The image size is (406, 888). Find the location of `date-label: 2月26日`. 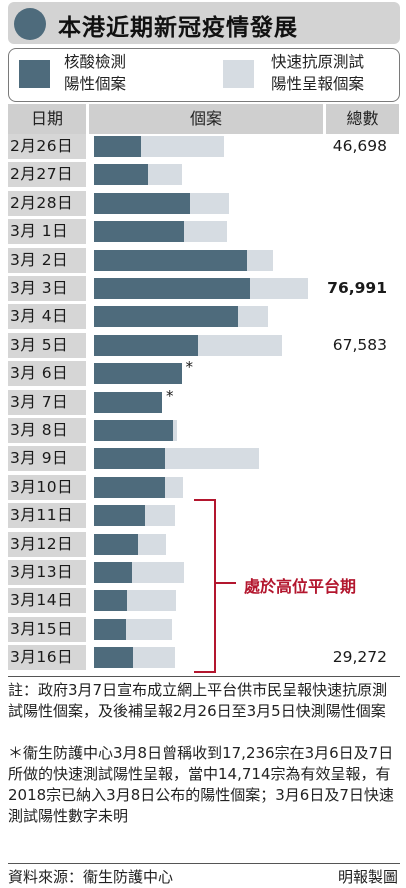

date-label: 2月26日 is located at coordinates (47, 146).